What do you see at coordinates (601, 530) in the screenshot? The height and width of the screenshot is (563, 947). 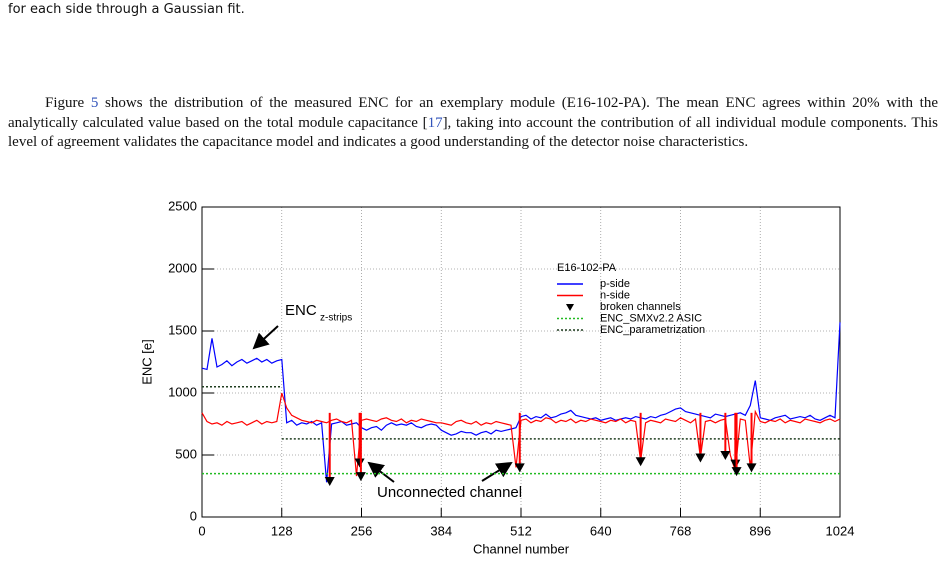 I see `x-tick-label: 640` at bounding box center [601, 530].